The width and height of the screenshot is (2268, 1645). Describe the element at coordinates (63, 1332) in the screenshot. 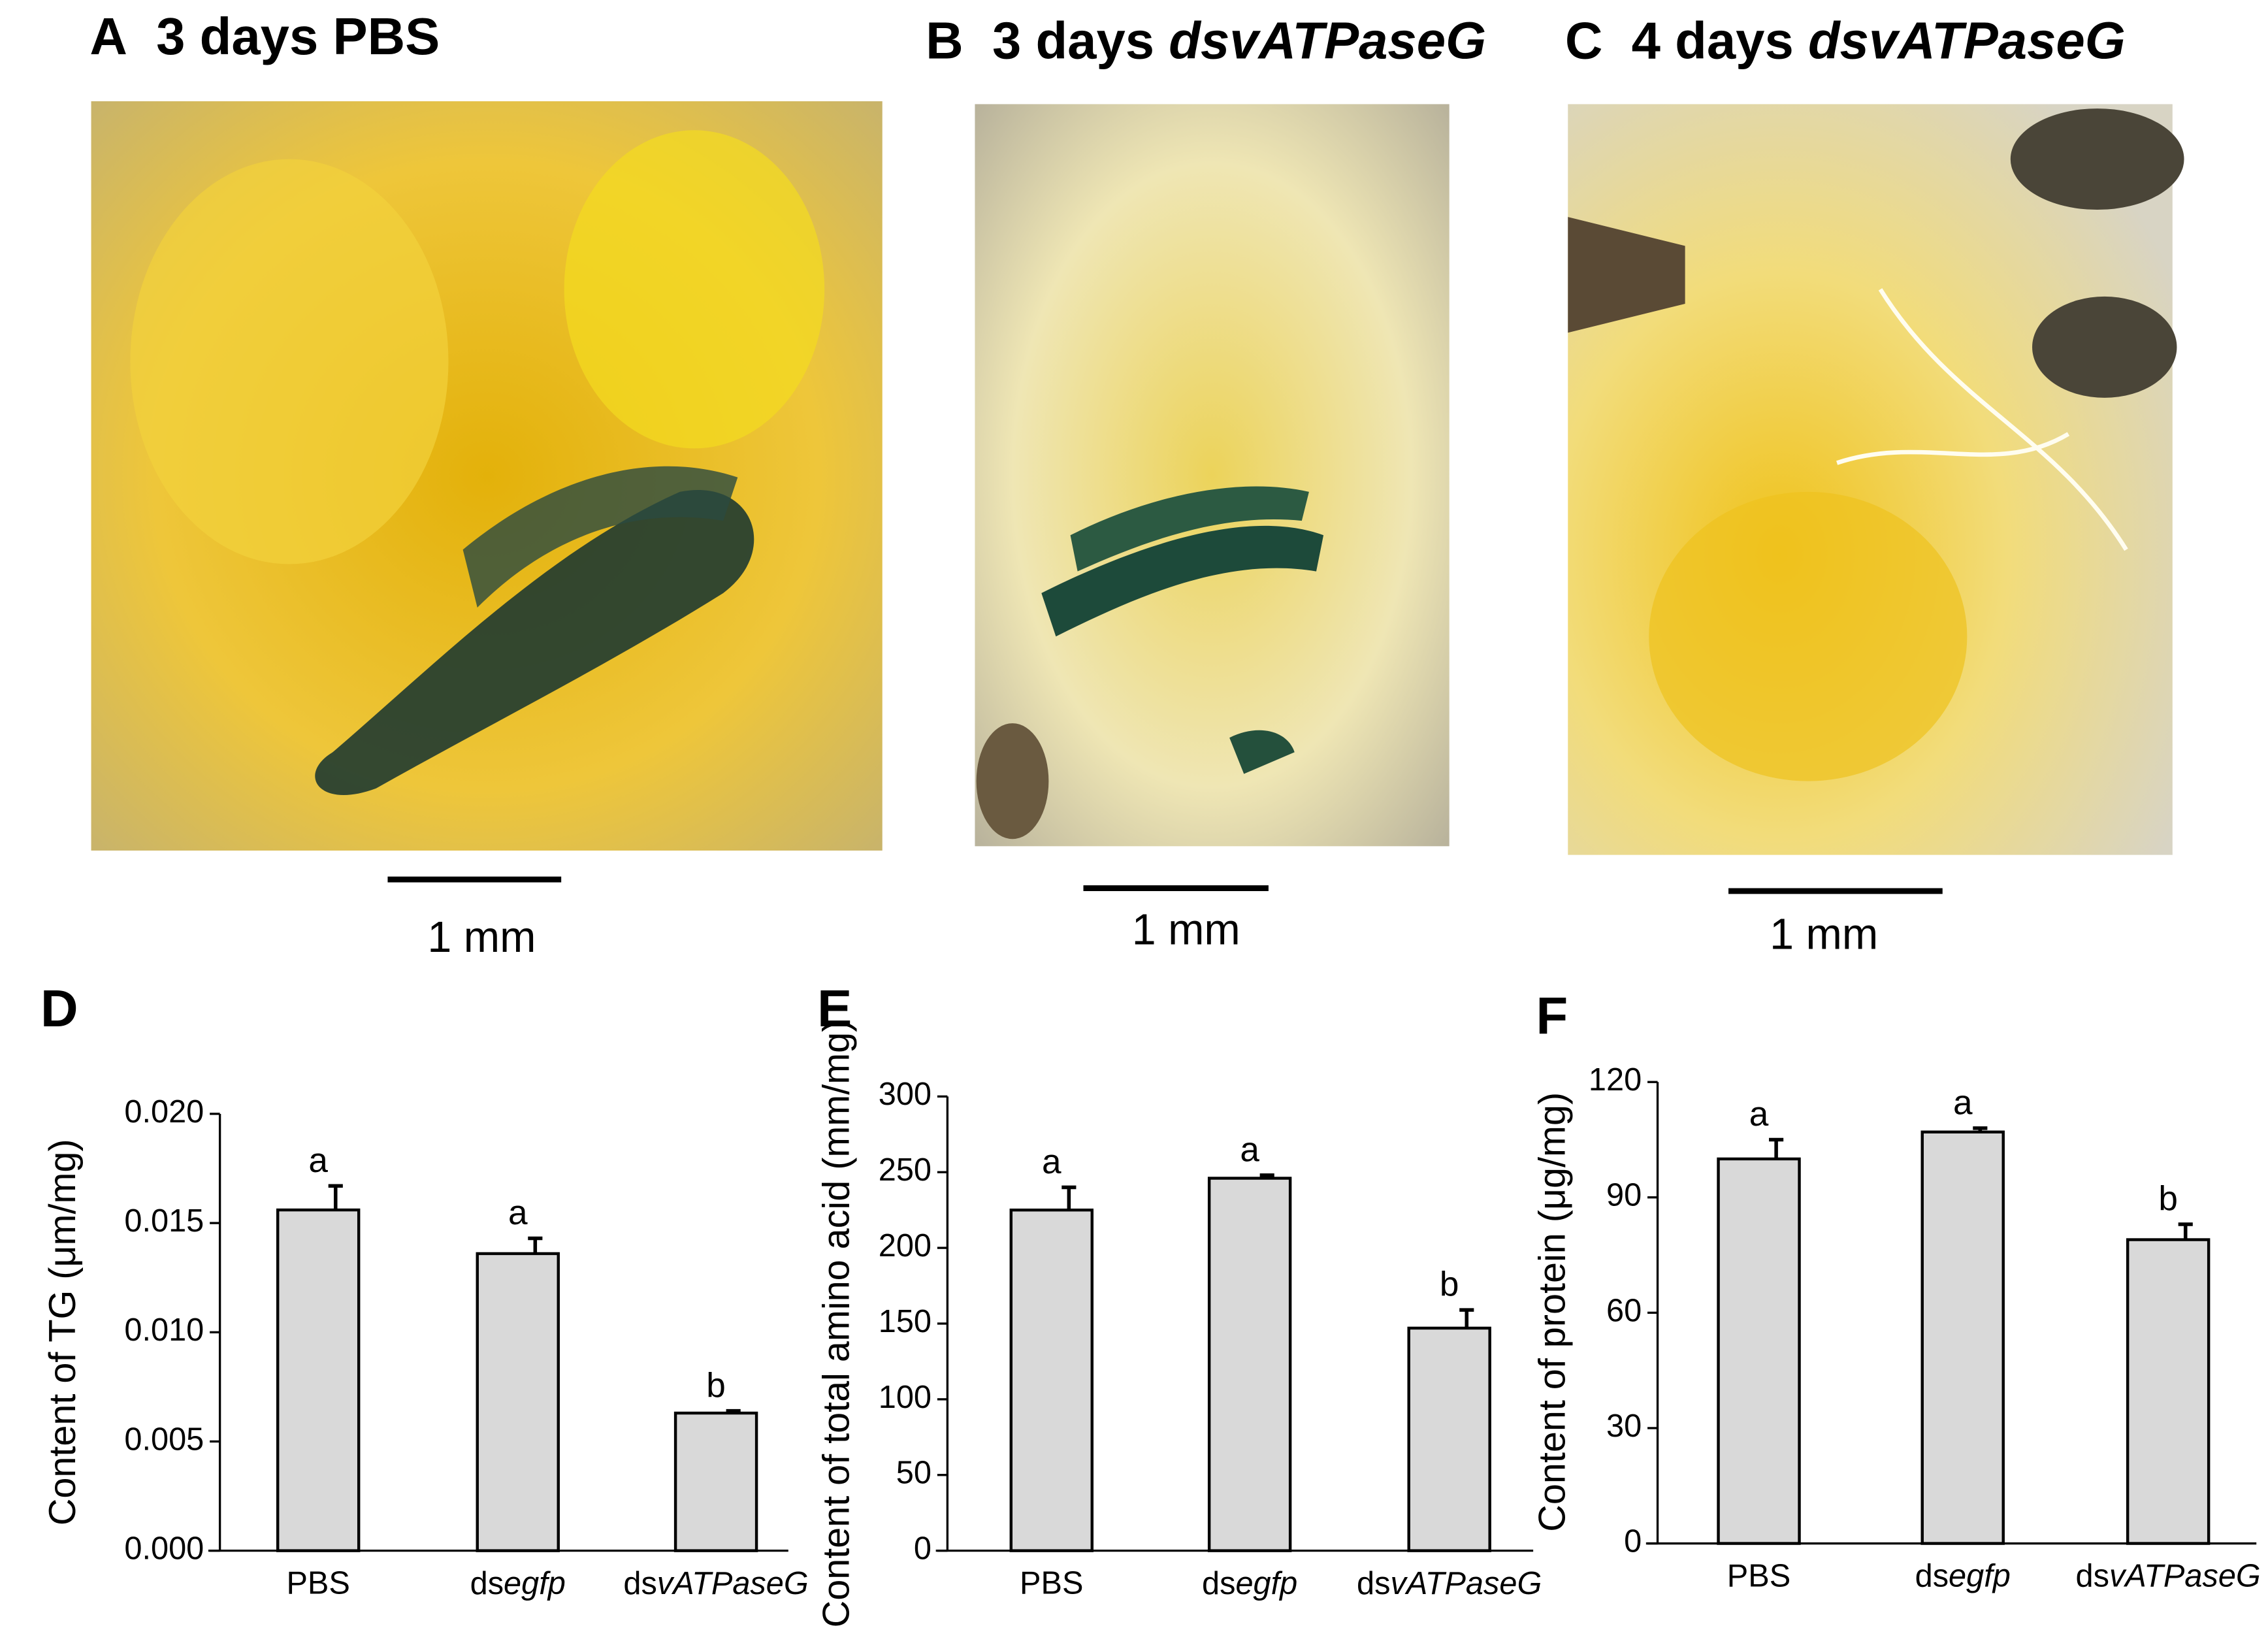

I see `y-axis-title: Content of TG (μm/mg)` at that location.